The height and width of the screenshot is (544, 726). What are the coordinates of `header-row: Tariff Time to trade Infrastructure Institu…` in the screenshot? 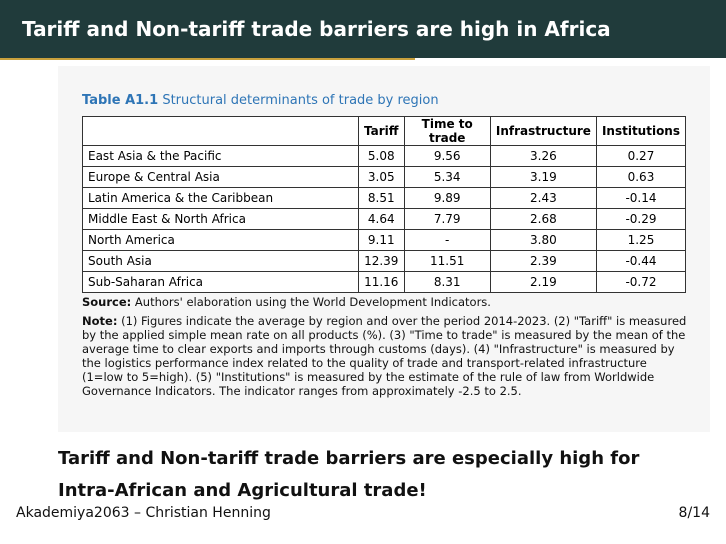 It's located at (384, 131).